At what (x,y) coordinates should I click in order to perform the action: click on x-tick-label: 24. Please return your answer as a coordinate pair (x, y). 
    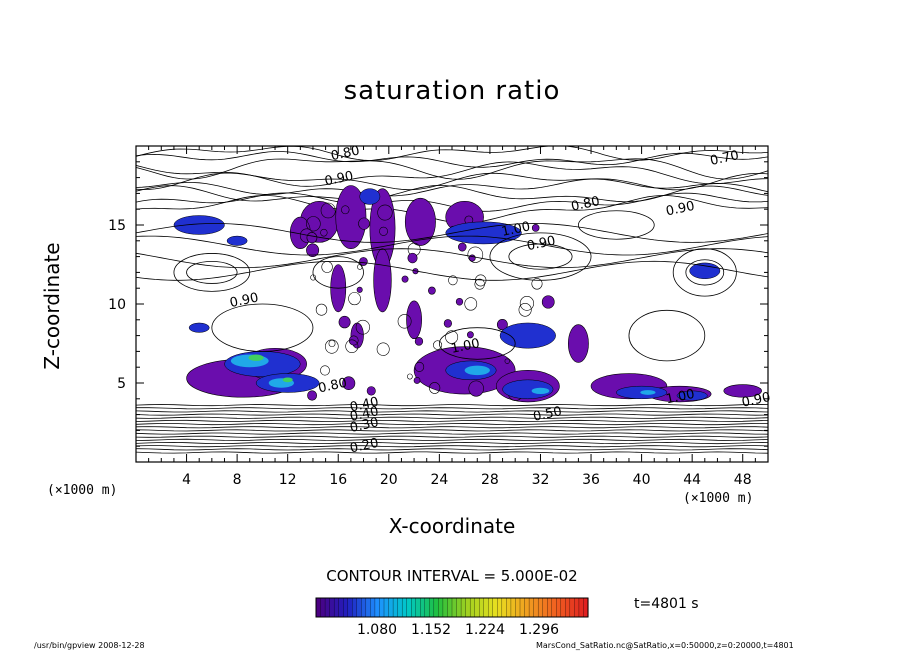
    Looking at the image, I should click on (439, 480).